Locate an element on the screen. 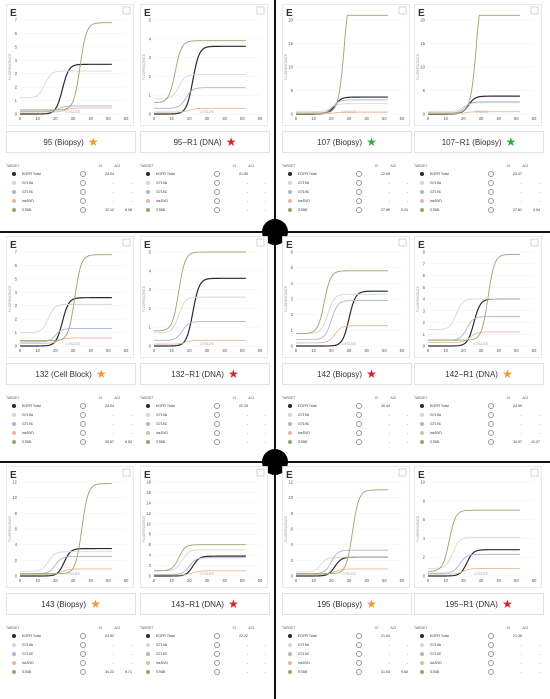 This screenshot has width=550, height=699. ct-value: 24.52 is located at coordinates (109, 636).